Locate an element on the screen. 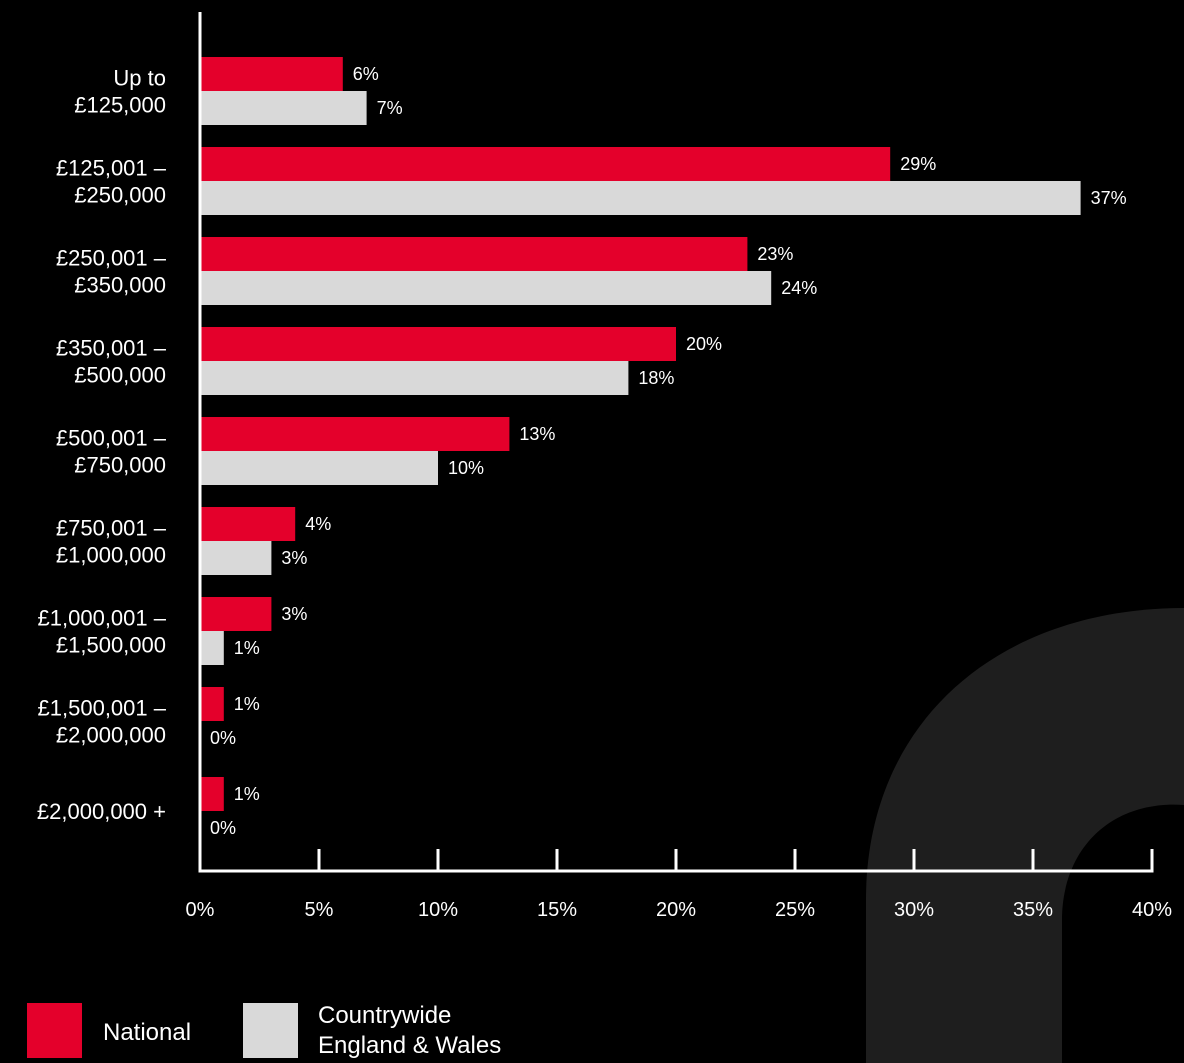 Image resolution: width=1184 pixels, height=1063 pixels. legend-swatch-national is located at coordinates (54, 1030).